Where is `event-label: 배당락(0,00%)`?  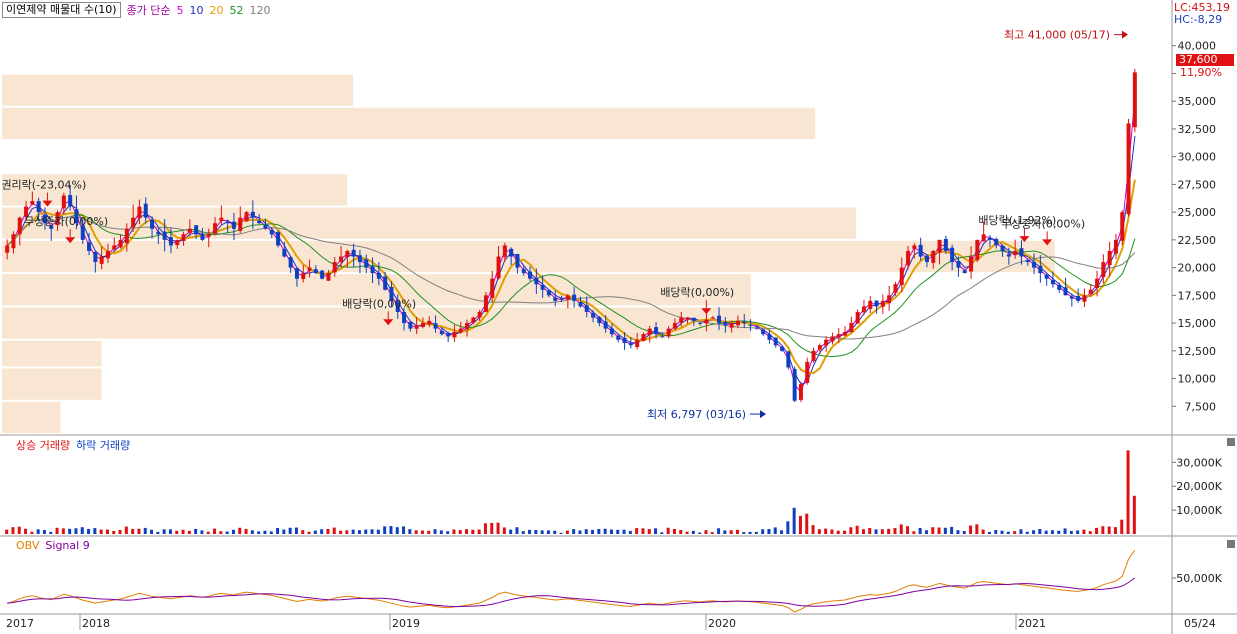
event-label: 배당락(0,00%) is located at coordinates (379, 303).